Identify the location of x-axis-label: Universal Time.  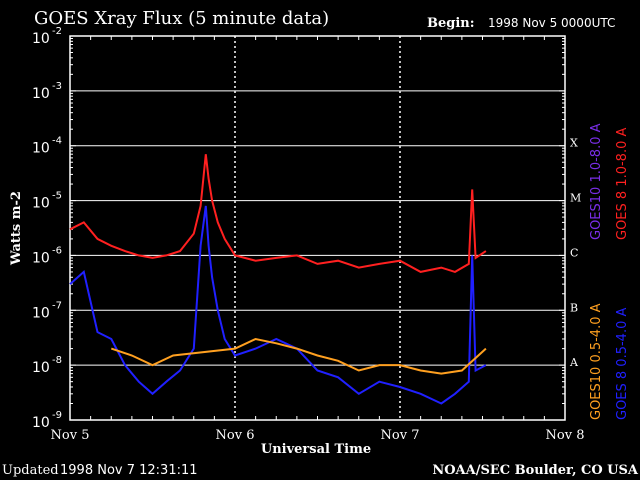
(316, 449).